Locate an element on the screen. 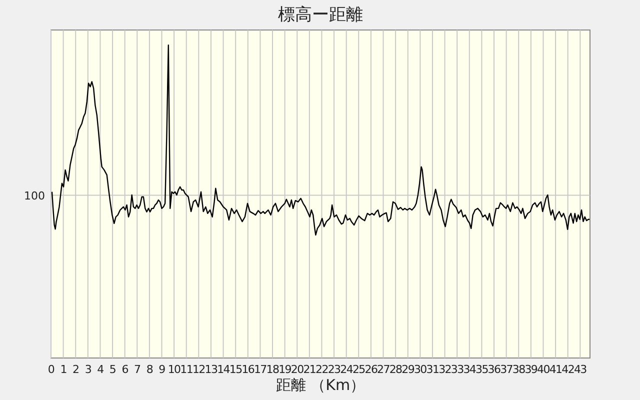  x-tick-label: 4 is located at coordinates (100, 369).